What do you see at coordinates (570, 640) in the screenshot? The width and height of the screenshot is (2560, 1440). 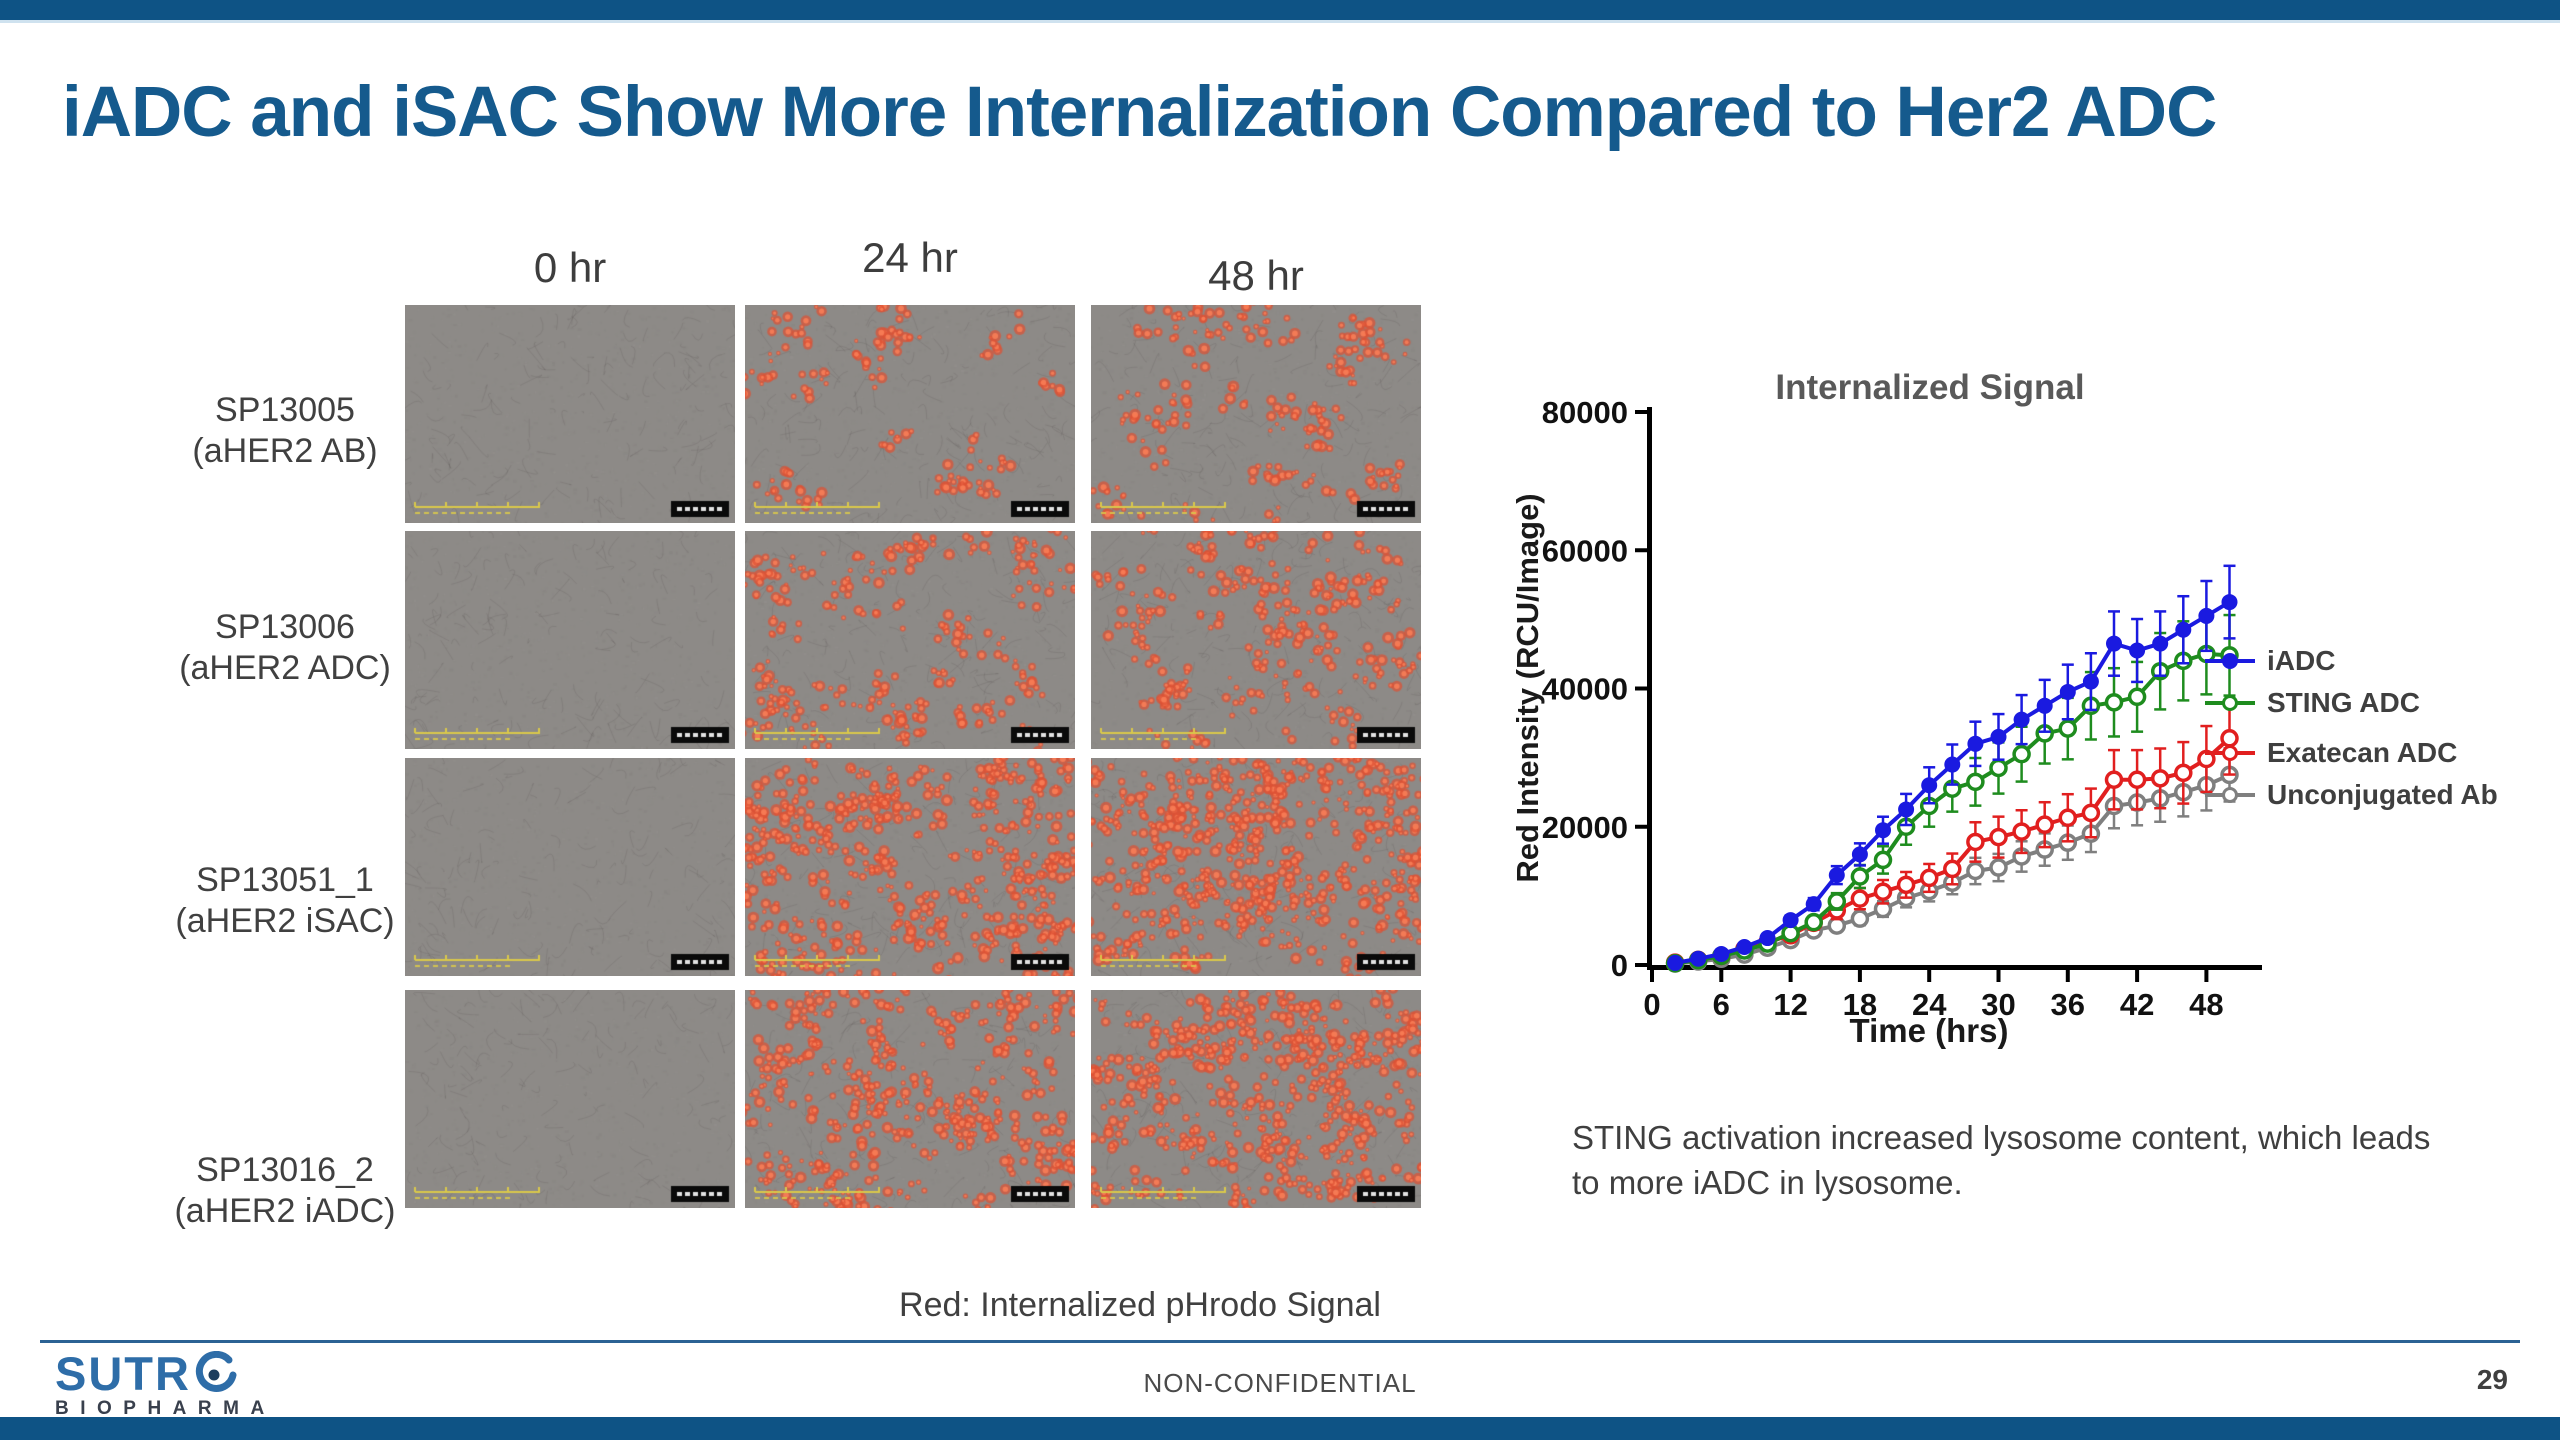 I see `micrograph-sp13006-0hr` at bounding box center [570, 640].